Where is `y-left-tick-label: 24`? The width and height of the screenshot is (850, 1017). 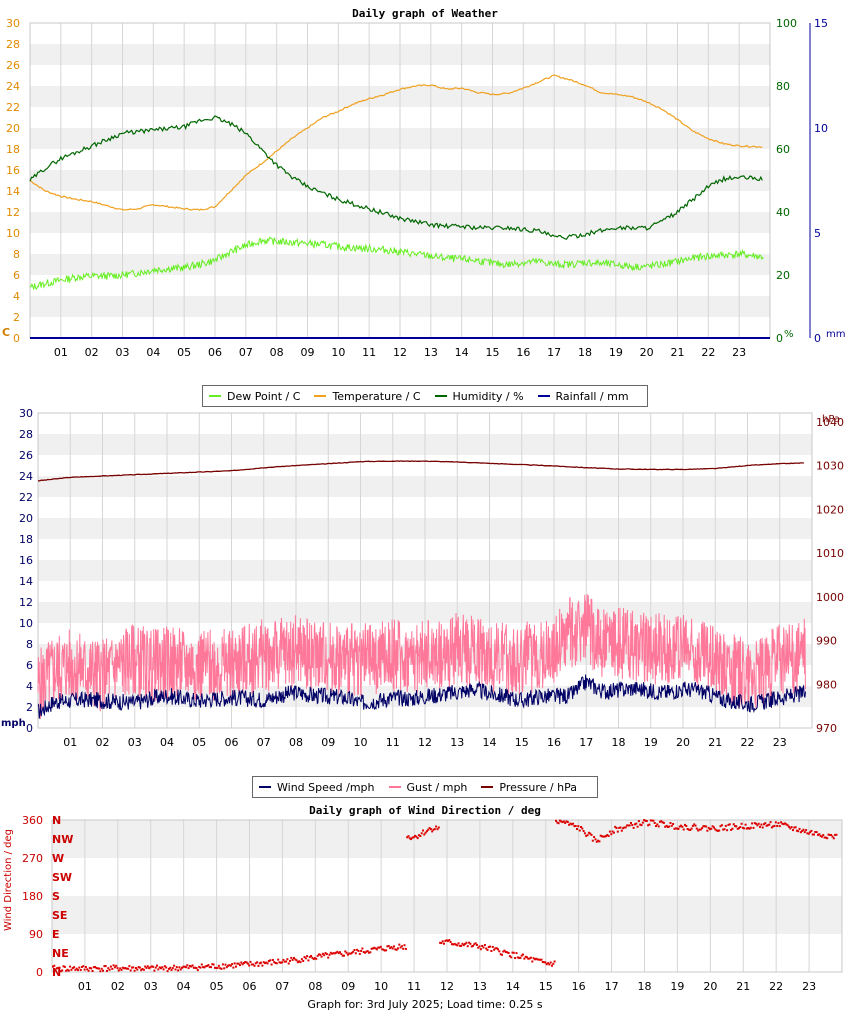
y-left-tick-label: 24 is located at coordinates (13, 86).